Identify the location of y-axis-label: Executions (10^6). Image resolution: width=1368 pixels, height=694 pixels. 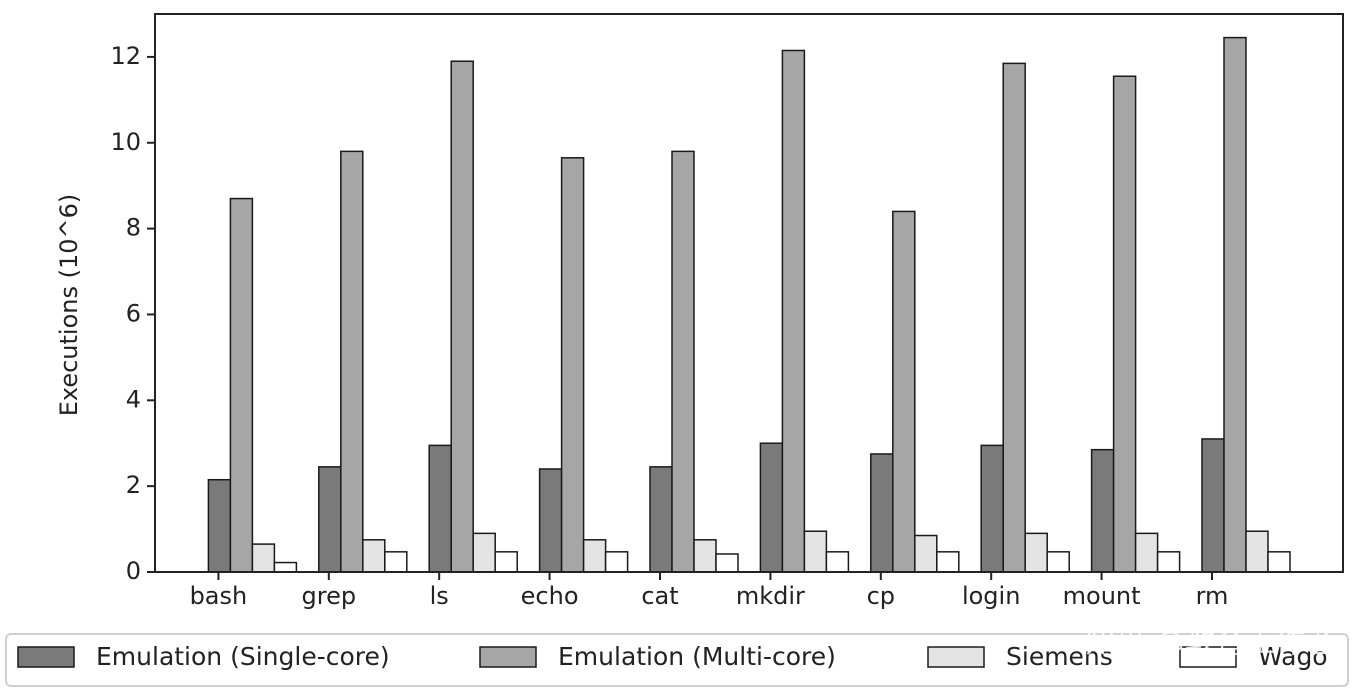
(69, 305).